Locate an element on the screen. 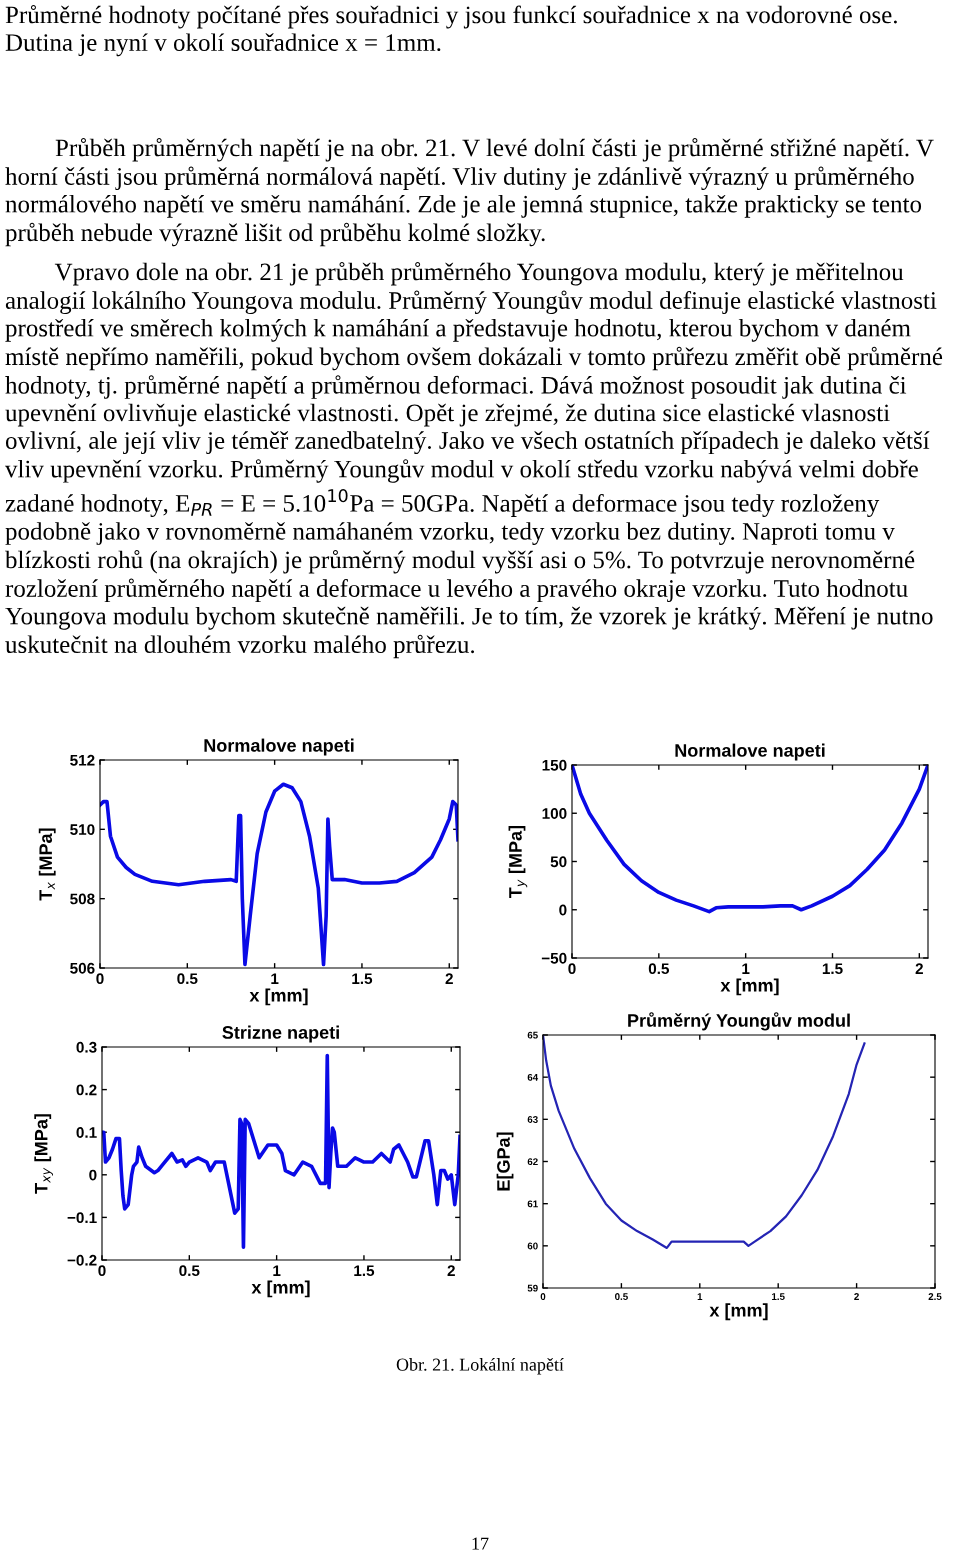 Image resolution: width=960 pixels, height=1557 pixels. text: Obr. 21. Lokální napětí is located at coordinates (480, 1366).